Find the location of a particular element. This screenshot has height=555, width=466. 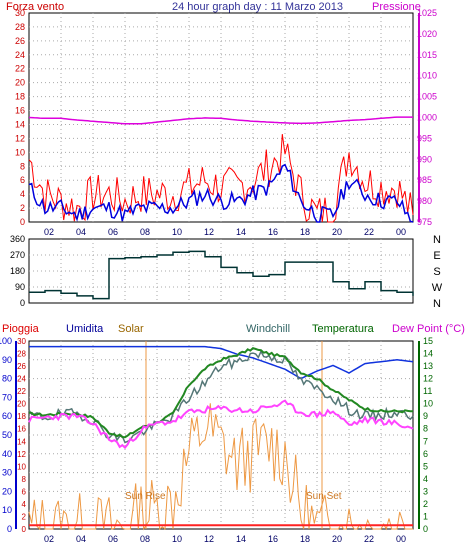

wind-direction-line is located at coordinates (221, 275).